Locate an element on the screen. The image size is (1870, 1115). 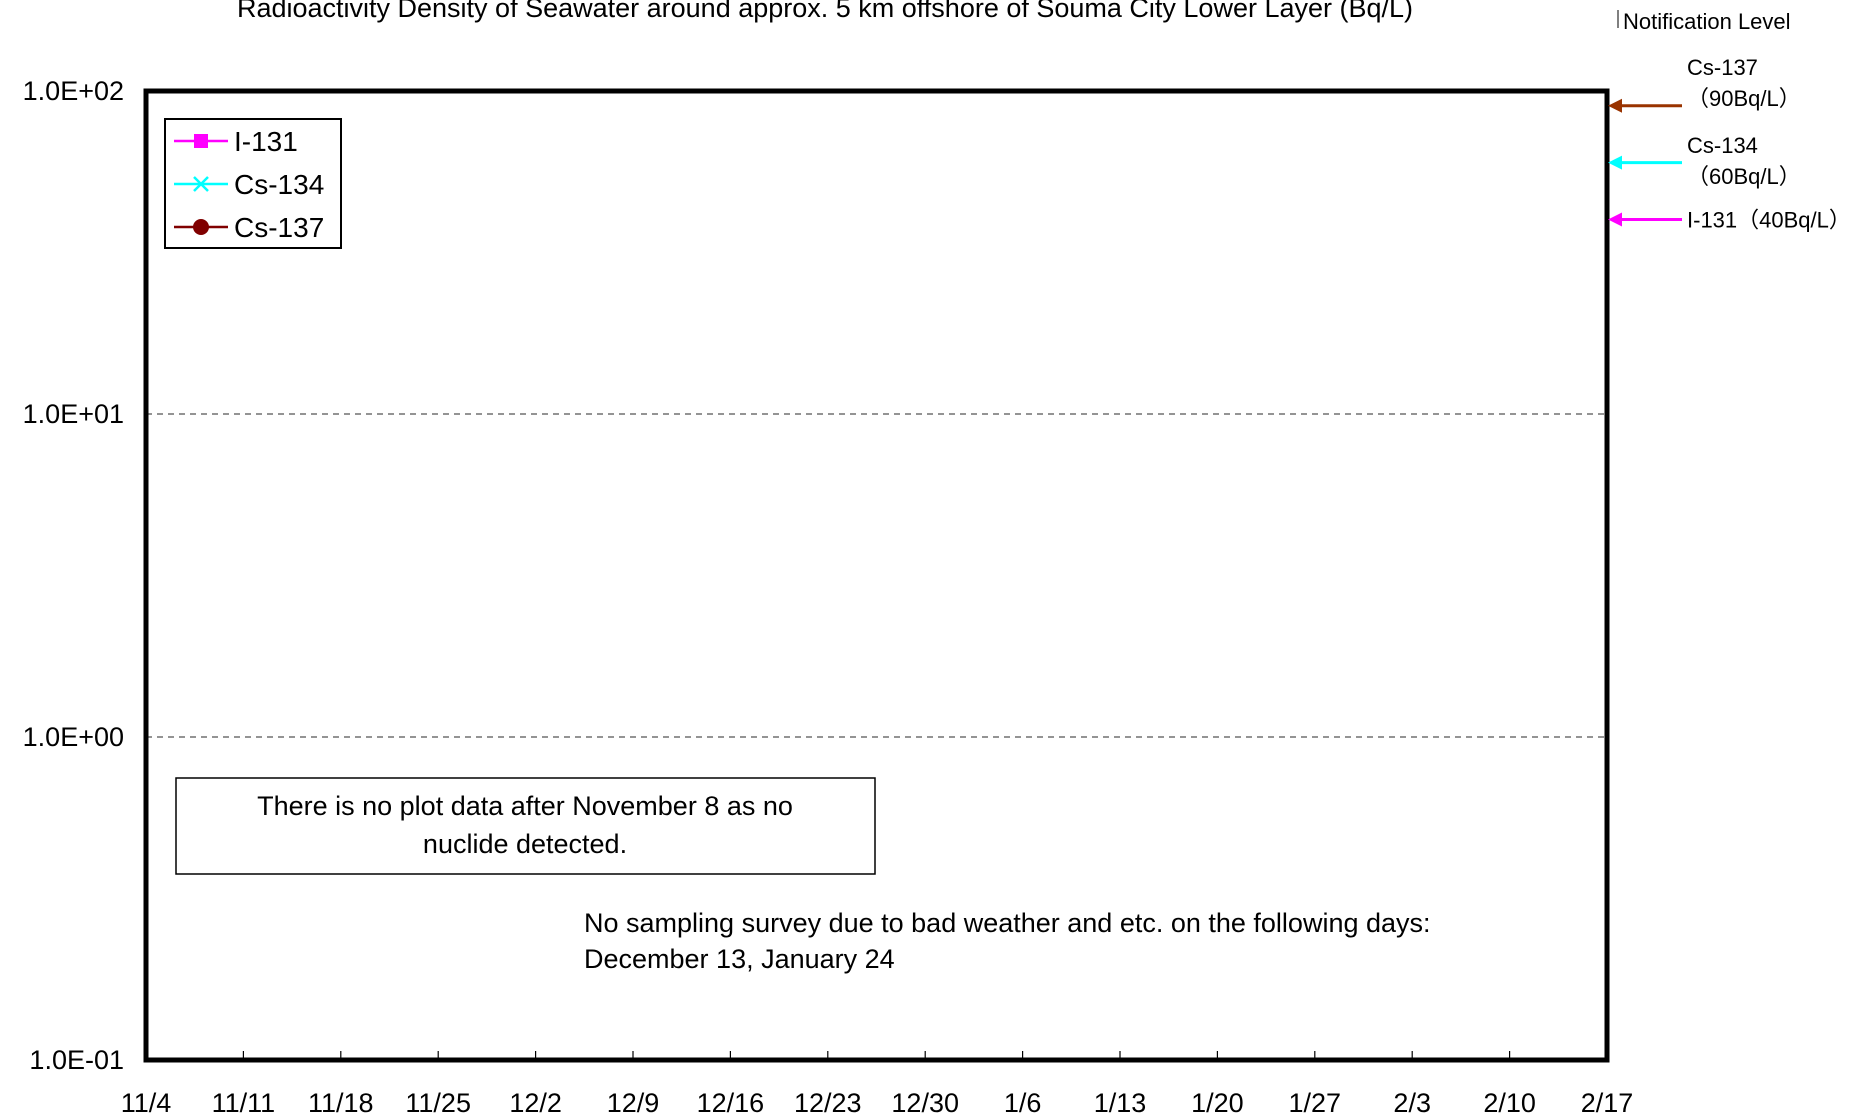
y-tick-label: 1.0E-01 is located at coordinates (76, 1060).